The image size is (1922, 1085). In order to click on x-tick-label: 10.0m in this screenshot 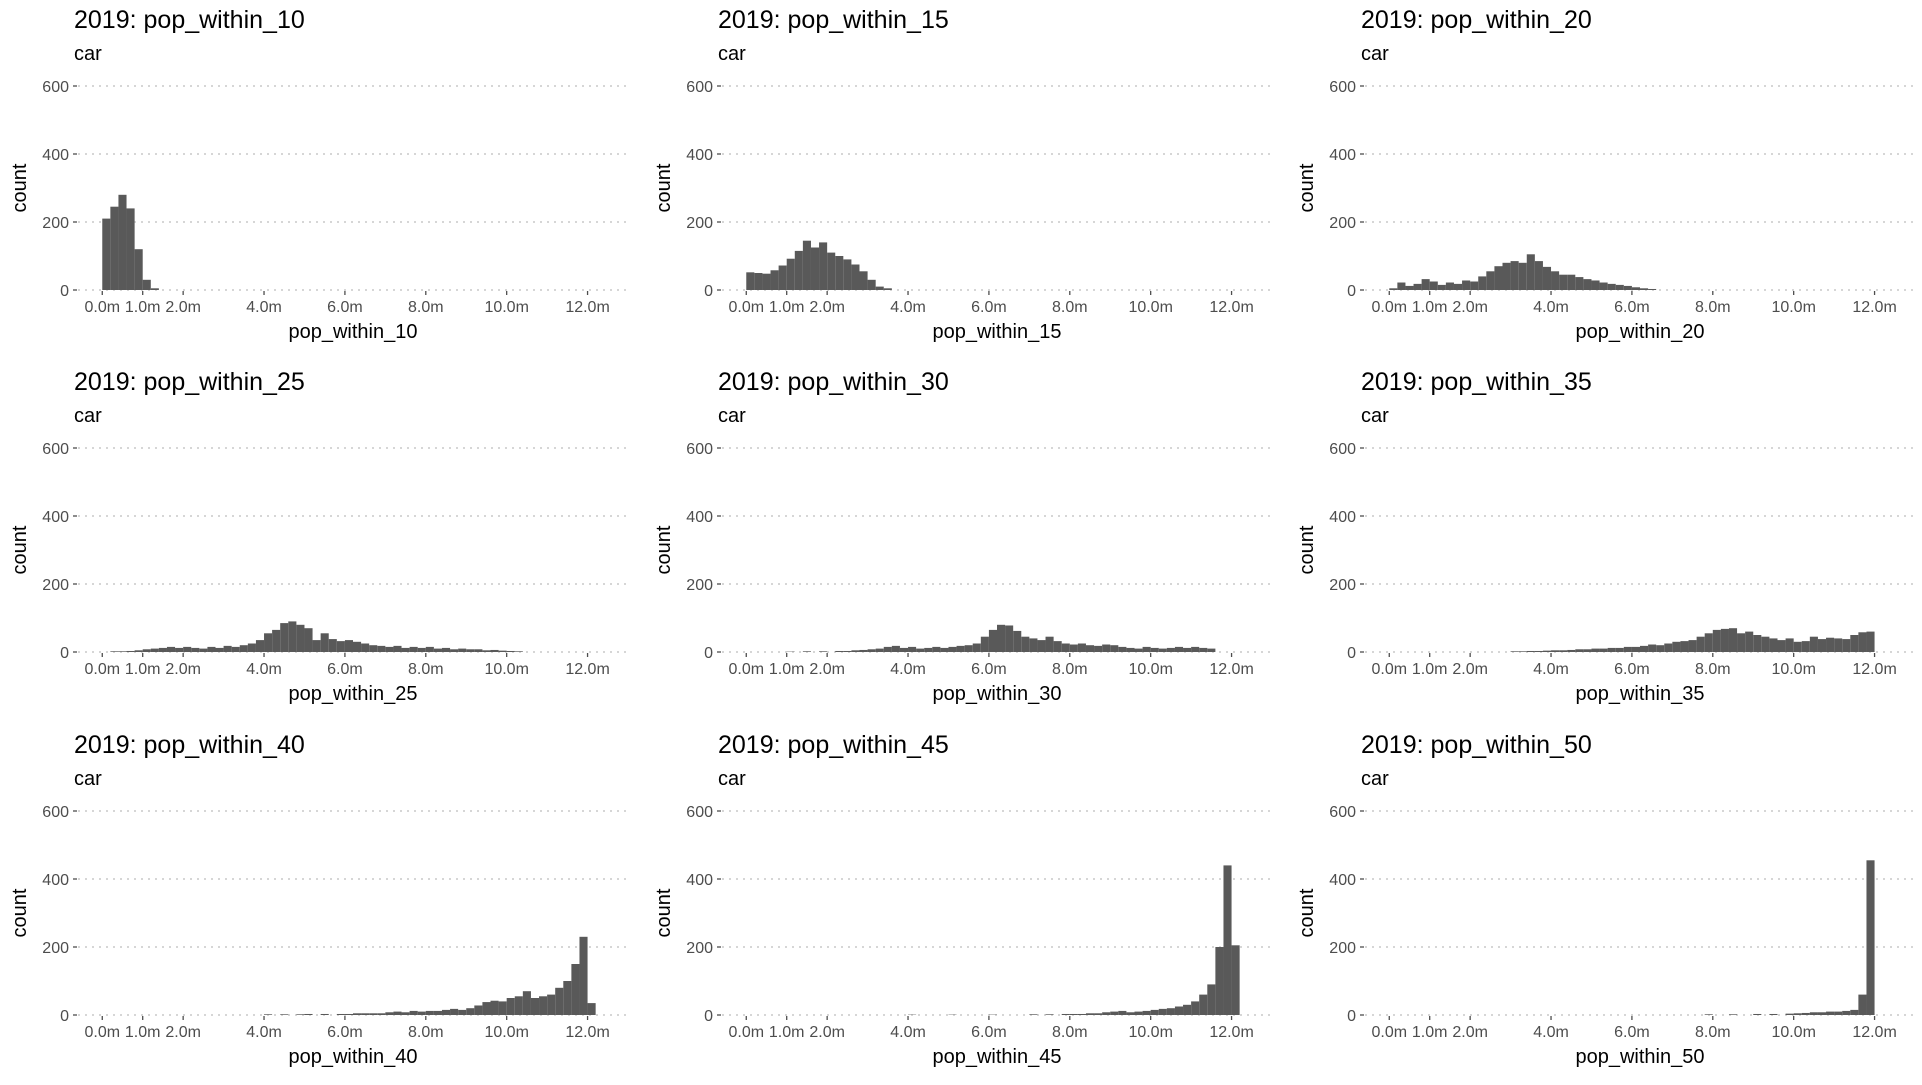, I will do `click(1150, 669)`.